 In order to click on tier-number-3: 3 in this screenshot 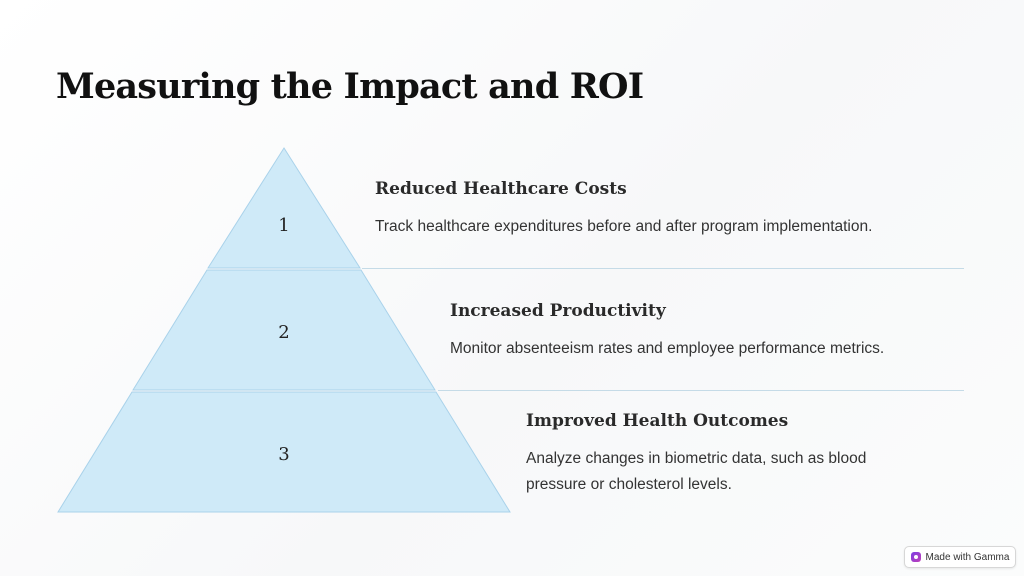, I will do `click(283, 454)`.